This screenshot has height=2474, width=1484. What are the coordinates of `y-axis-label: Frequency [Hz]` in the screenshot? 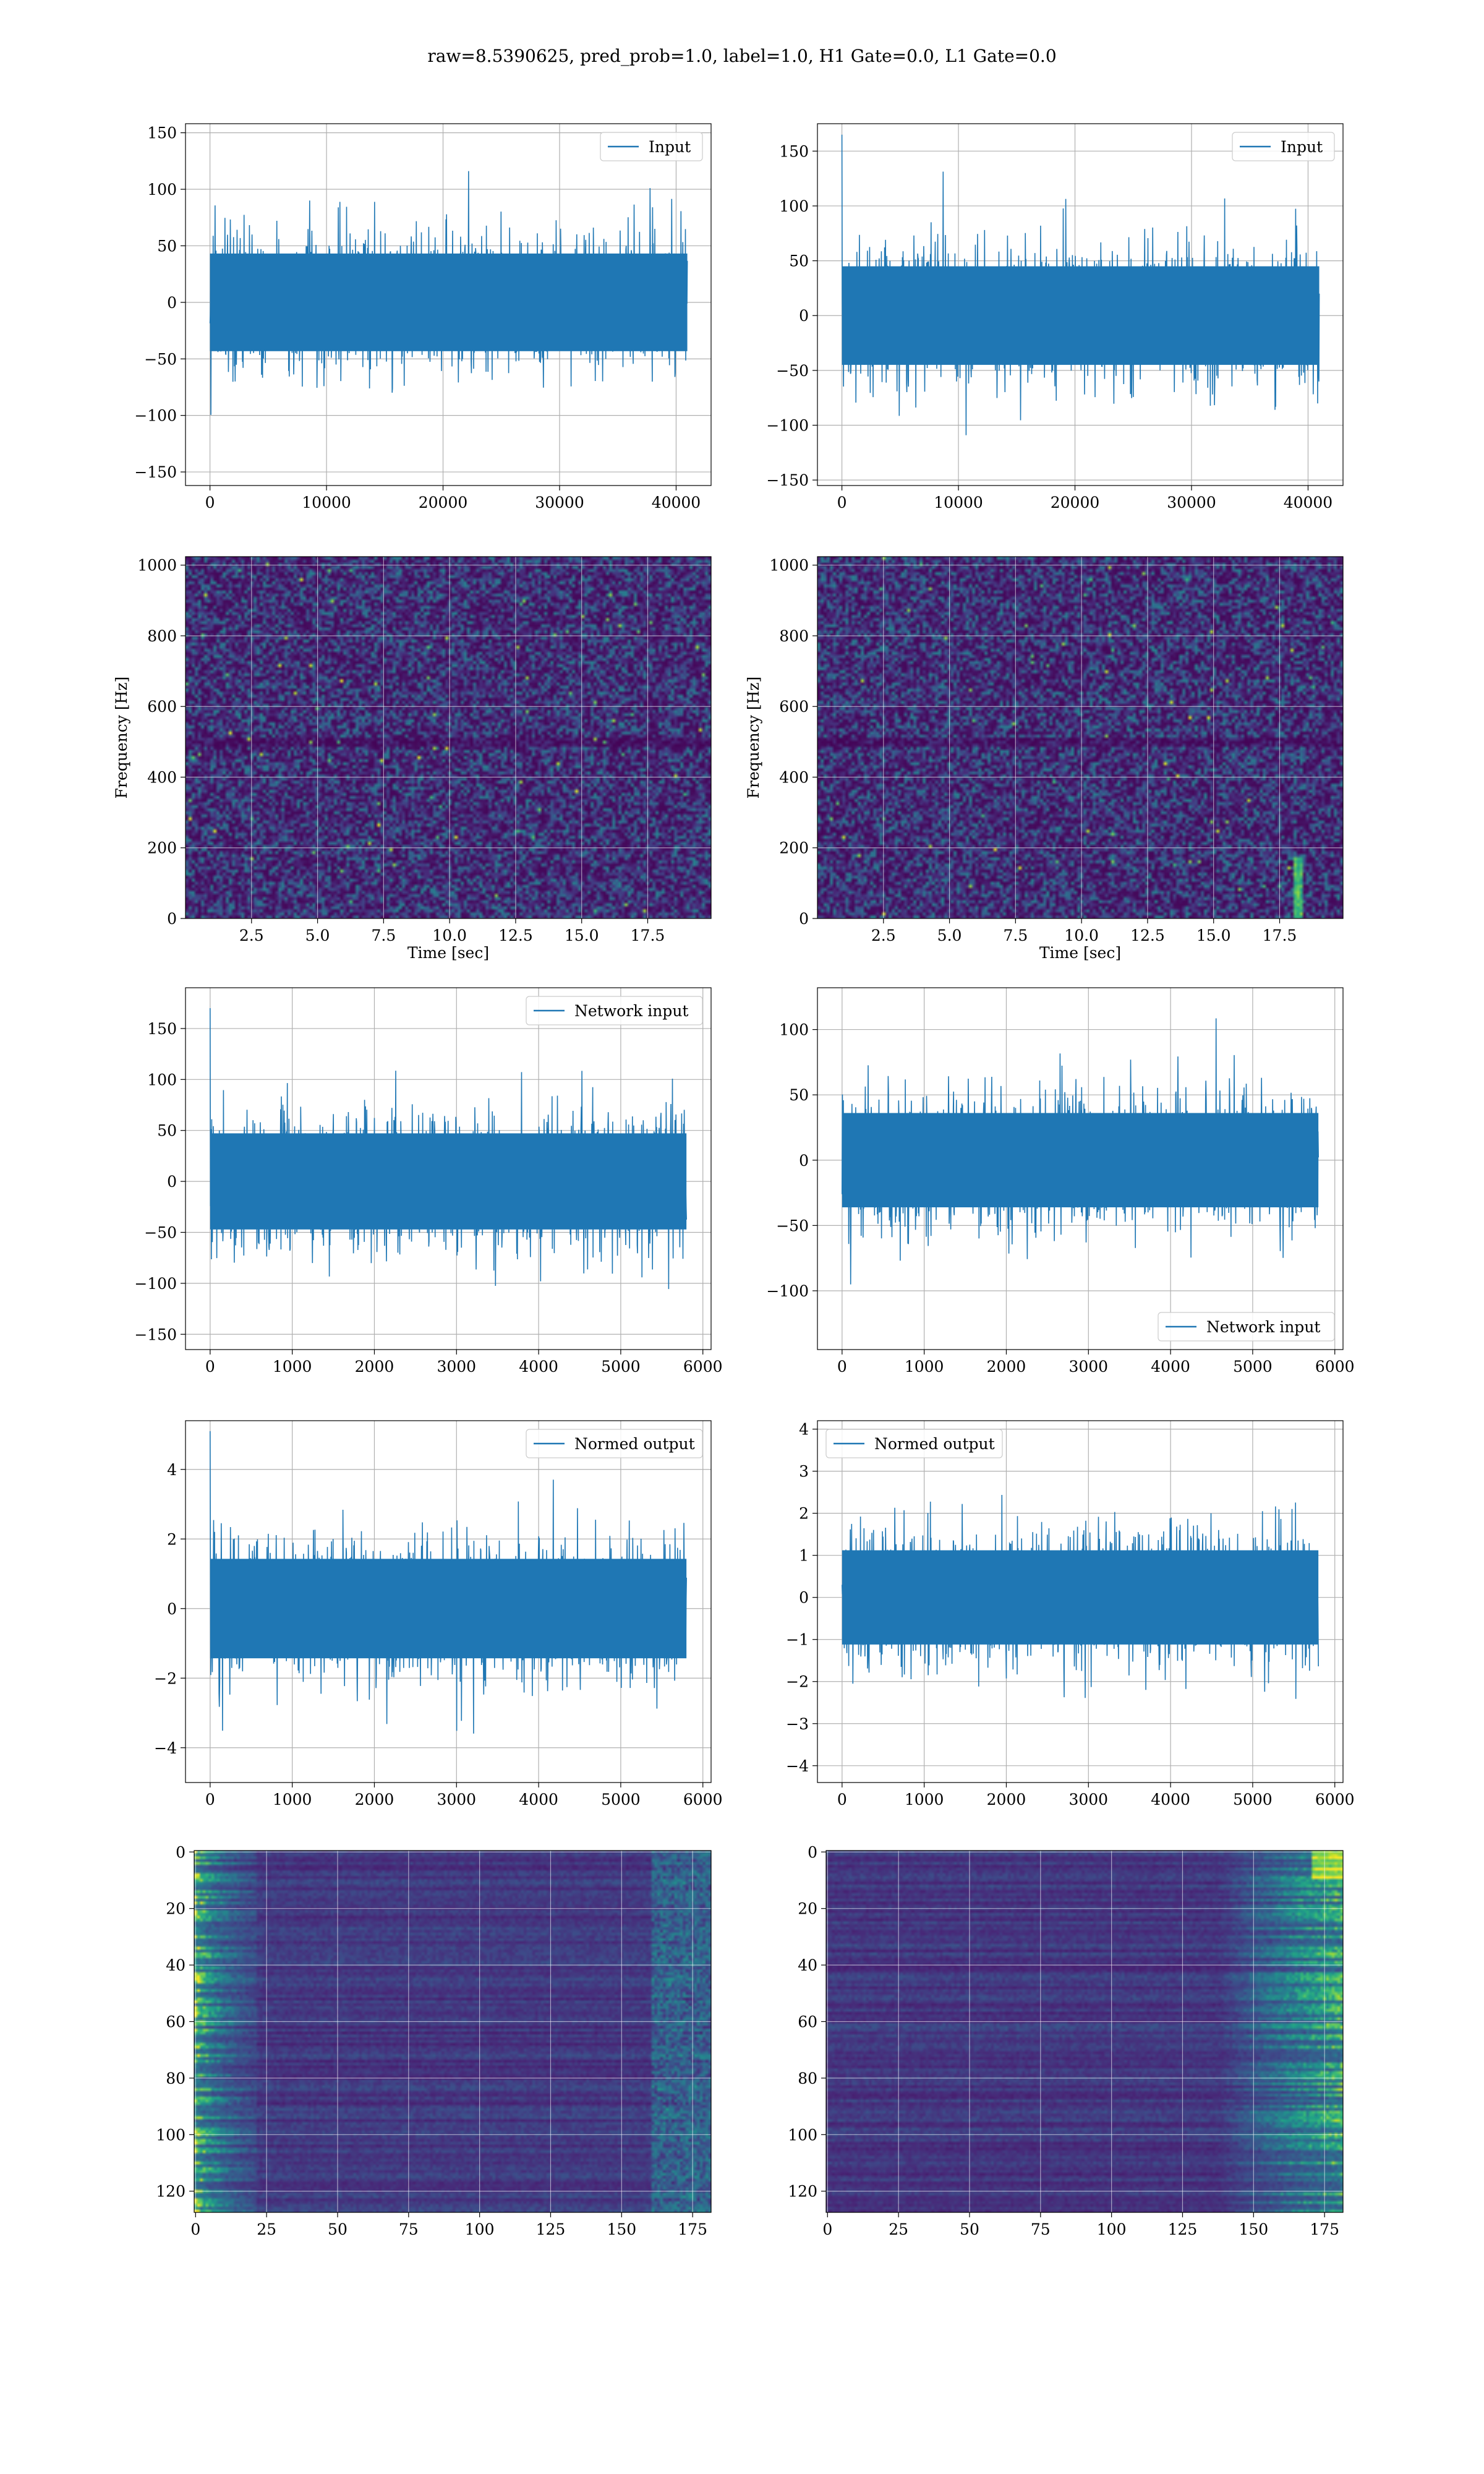 It's located at (121, 738).